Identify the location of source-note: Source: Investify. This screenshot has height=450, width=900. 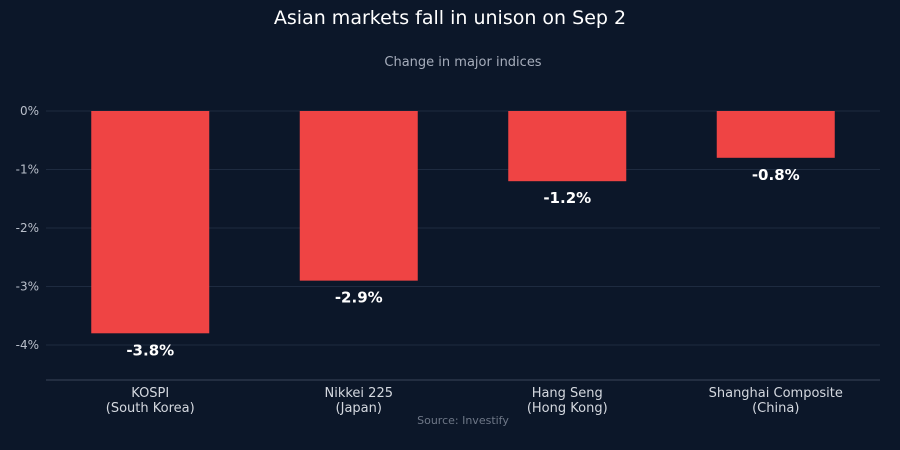
(463, 420).